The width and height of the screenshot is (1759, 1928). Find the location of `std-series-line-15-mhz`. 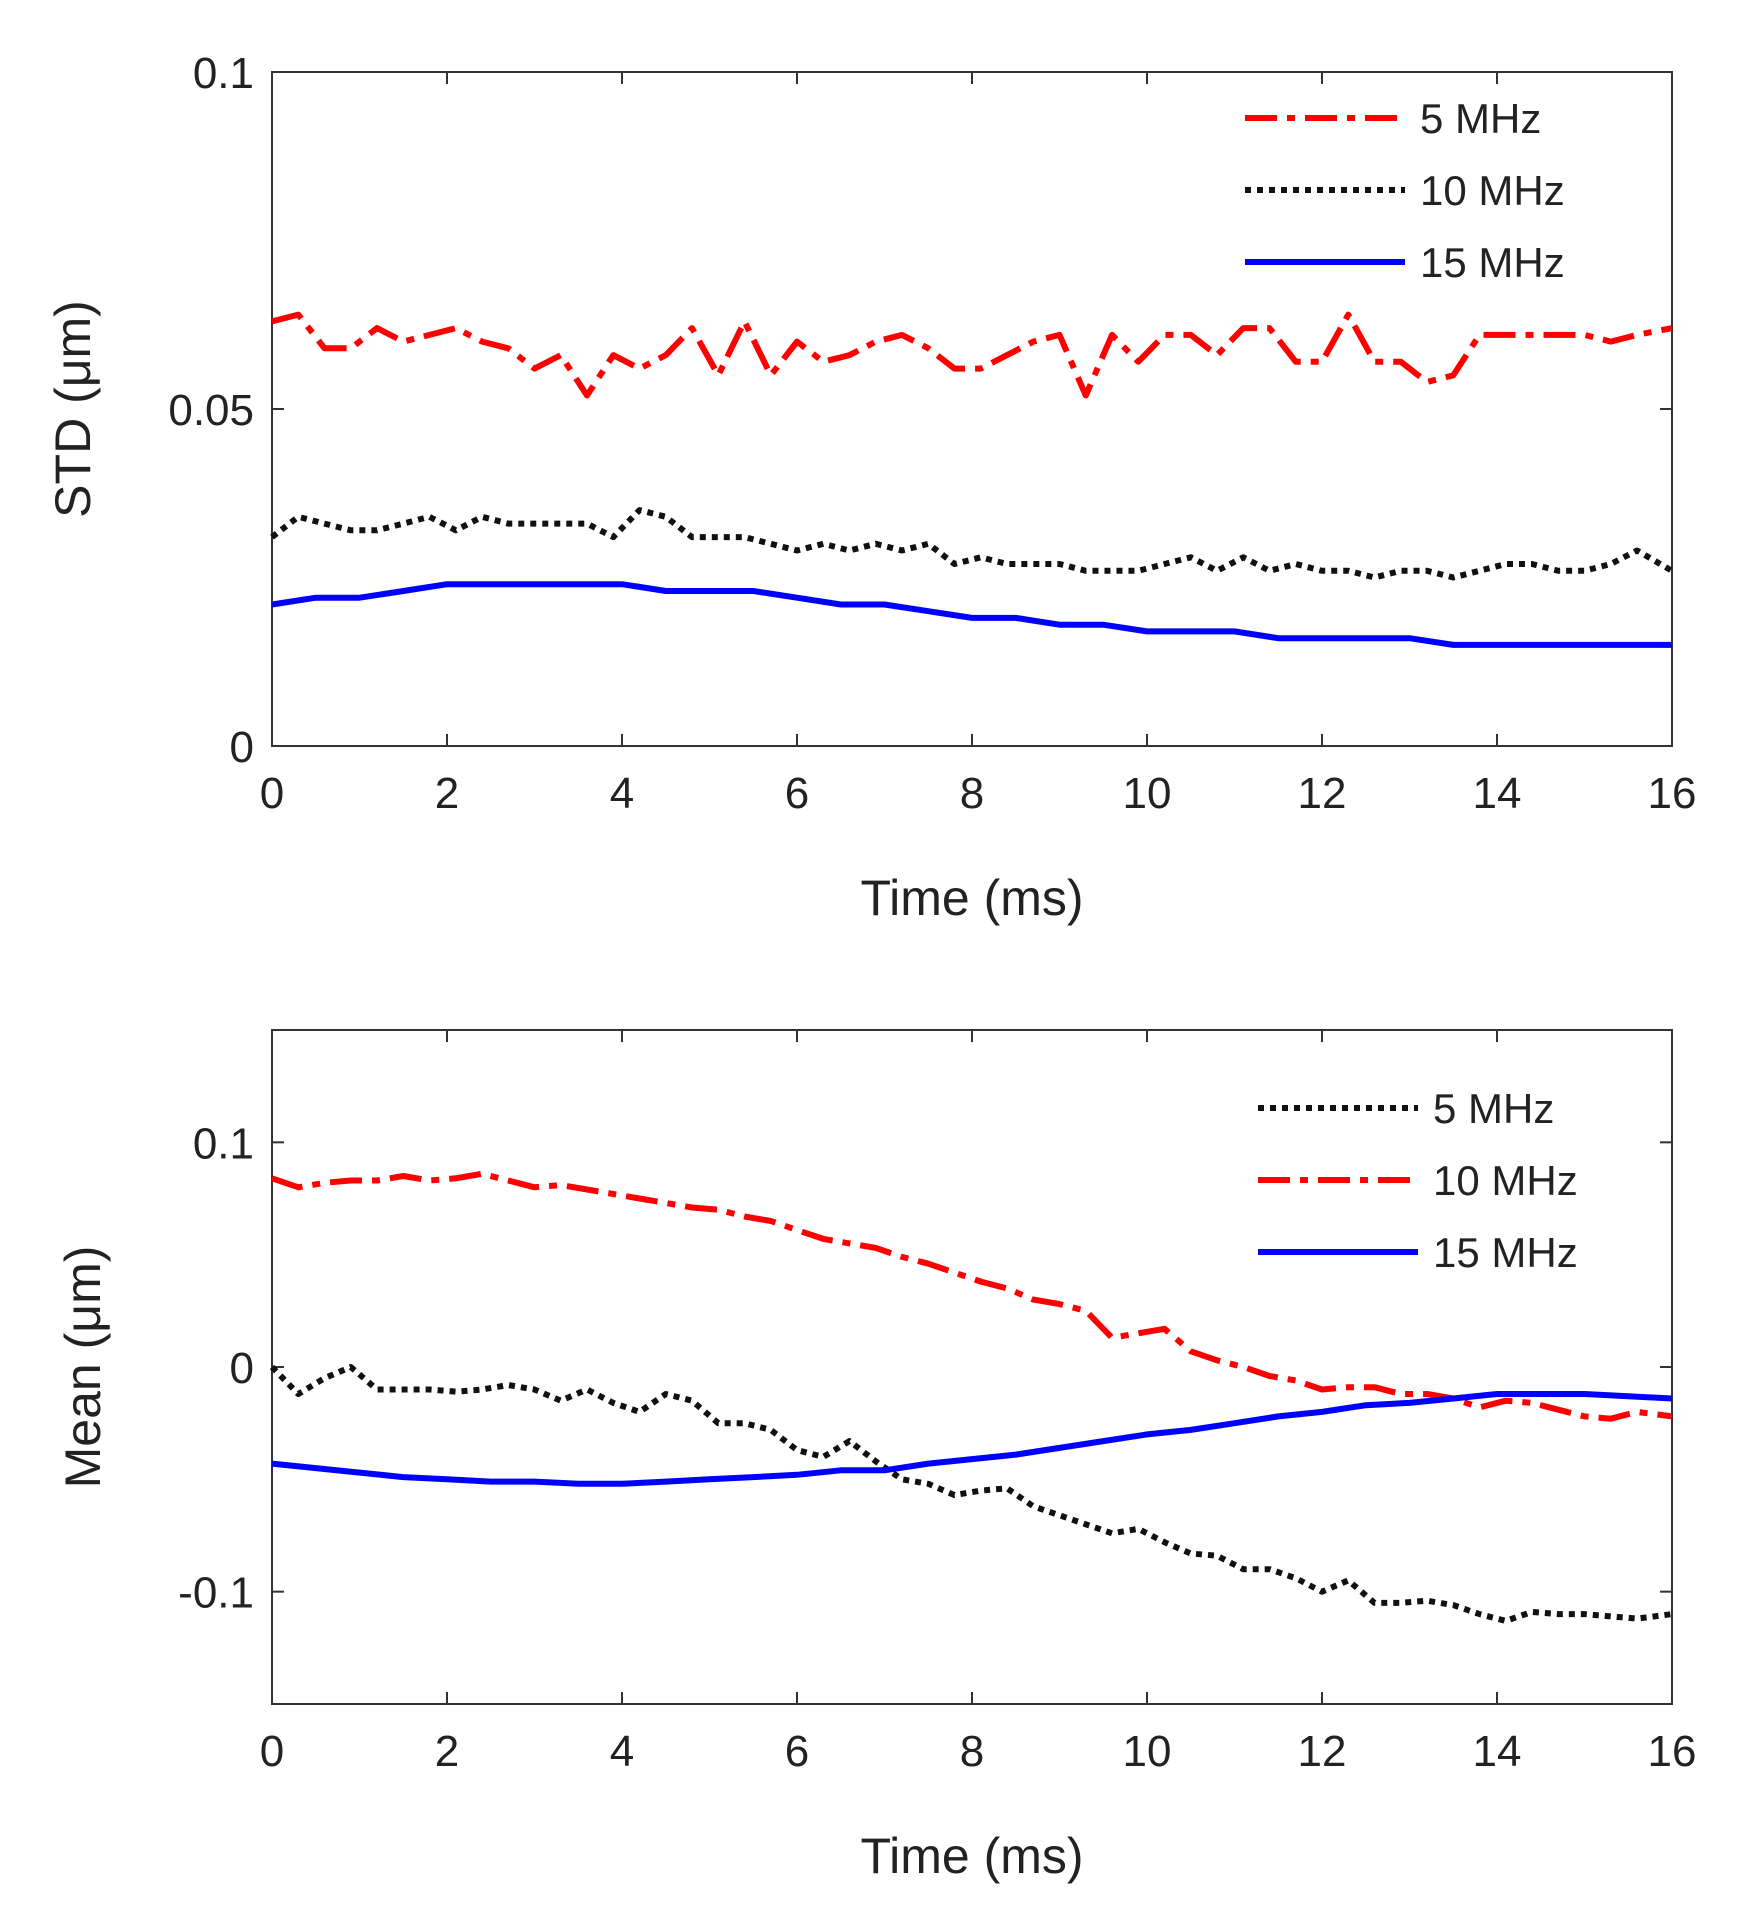

std-series-line-15-mhz is located at coordinates (971, 614).